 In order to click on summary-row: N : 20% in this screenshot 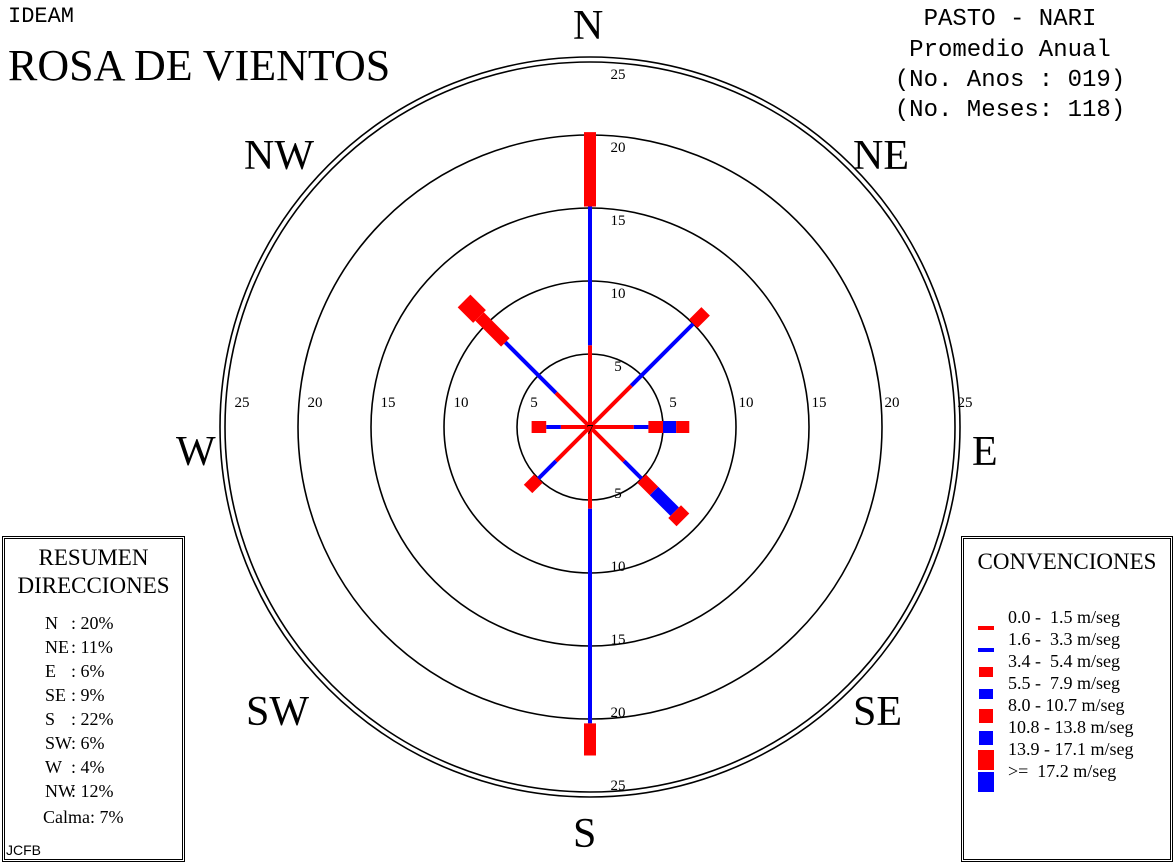, I will do `click(79, 623)`.